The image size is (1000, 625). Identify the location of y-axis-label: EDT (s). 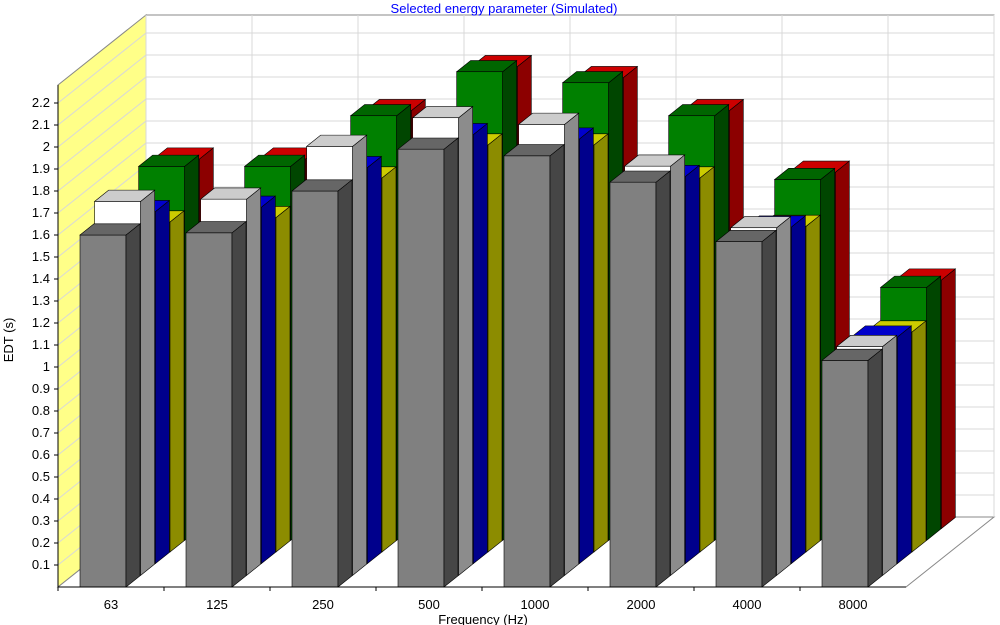
(8, 340).